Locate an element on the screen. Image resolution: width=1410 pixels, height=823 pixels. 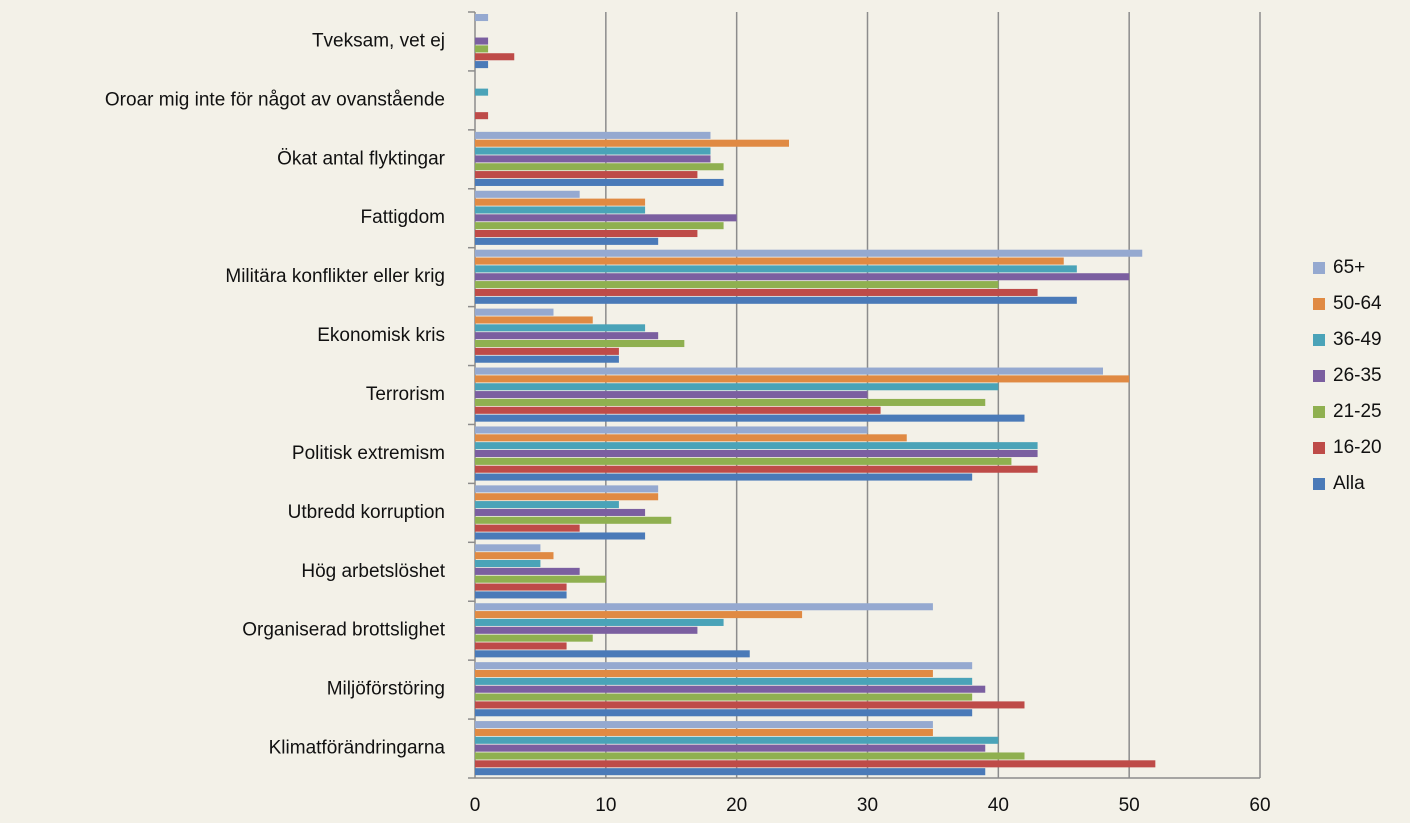
y-tick-label: Oroar mig inte för något av ovanstående is located at coordinates (275, 99).